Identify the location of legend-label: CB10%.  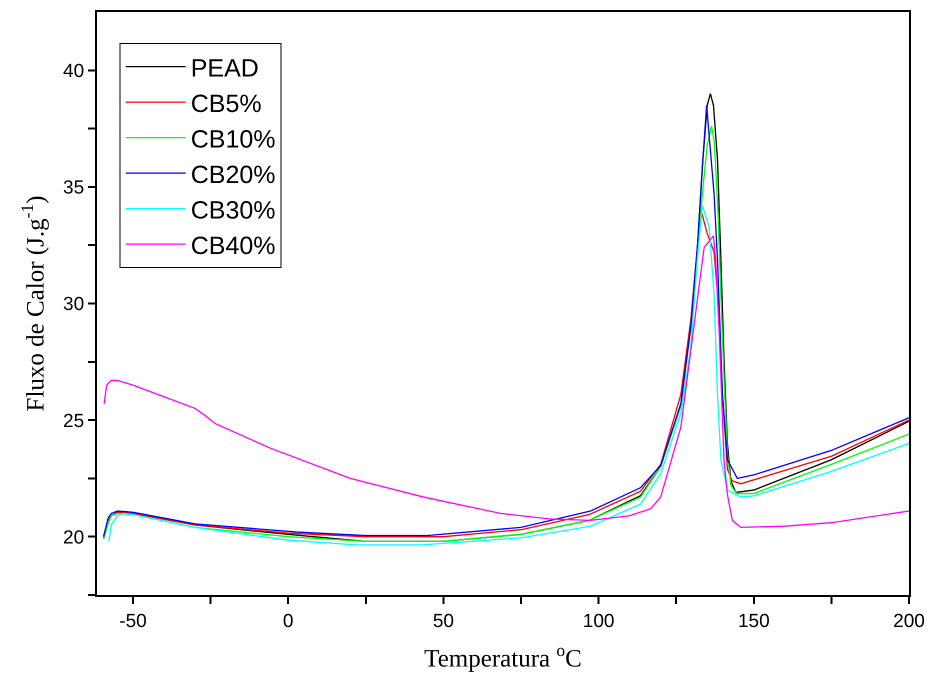
(233, 139).